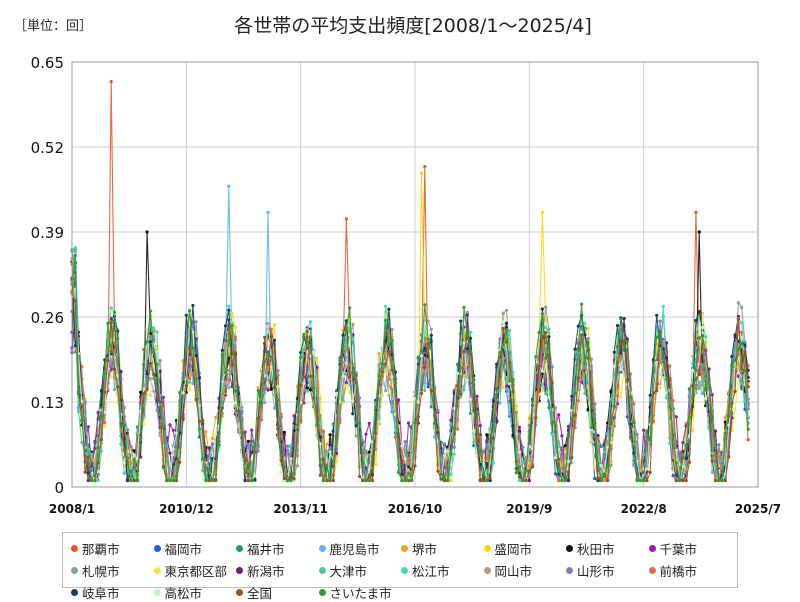 The image size is (800, 602). Describe the element at coordinates (678, 571) in the screenshot. I see `legend-label: 前橋市` at that location.